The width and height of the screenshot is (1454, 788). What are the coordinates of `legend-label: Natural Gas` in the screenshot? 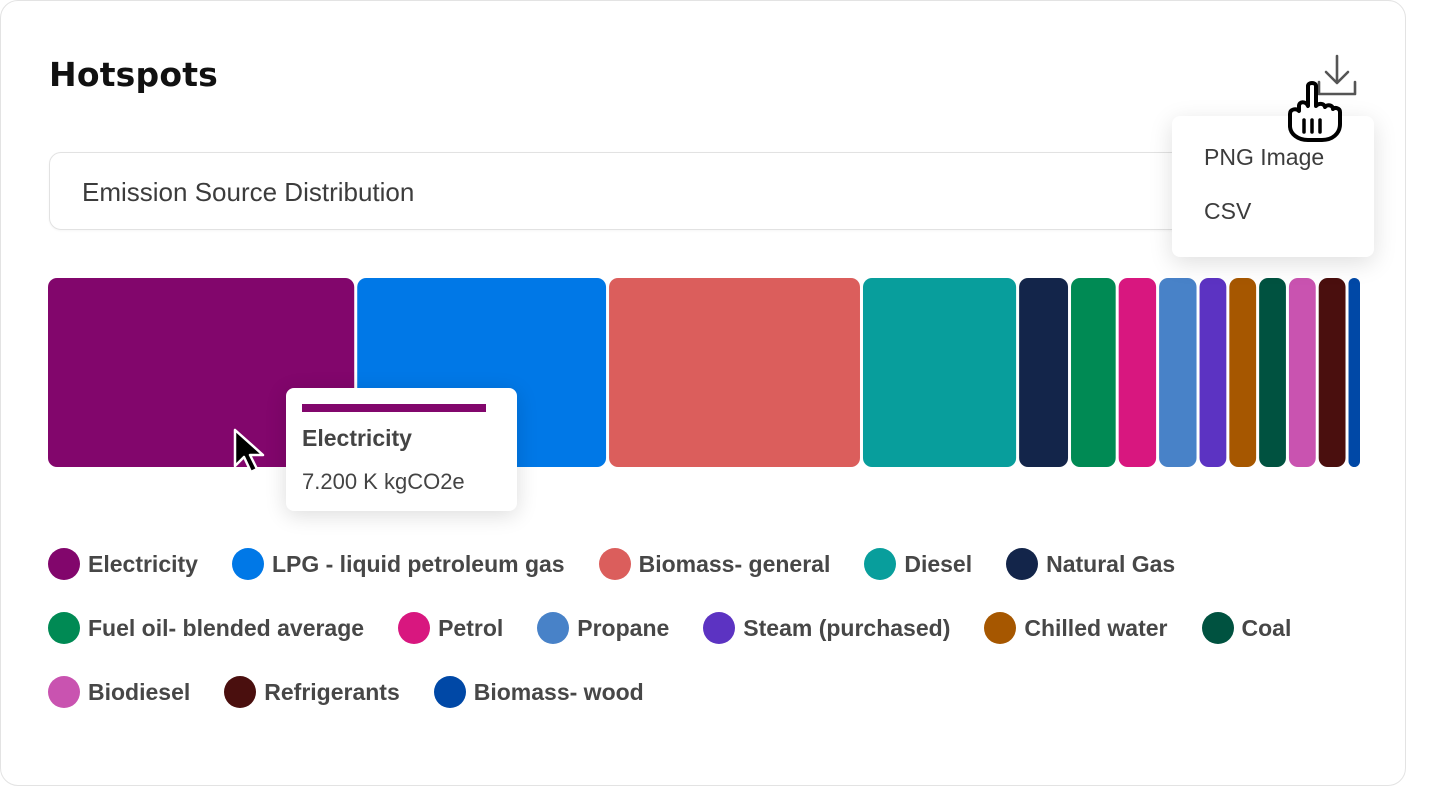 It's located at (1111, 563).